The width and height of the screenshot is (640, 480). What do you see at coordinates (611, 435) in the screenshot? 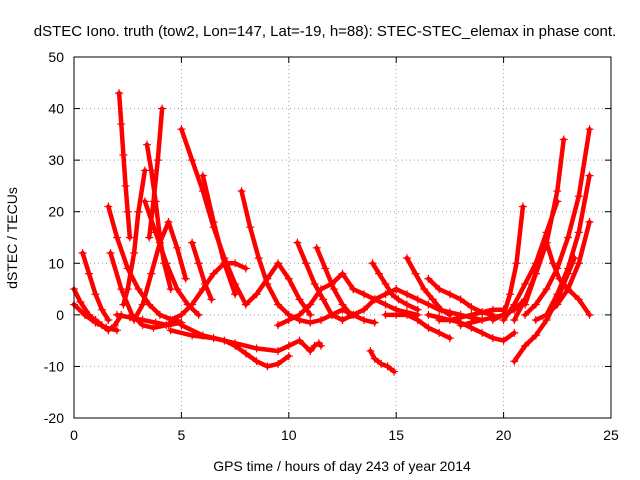
I see `x-tick-label: 25` at bounding box center [611, 435].